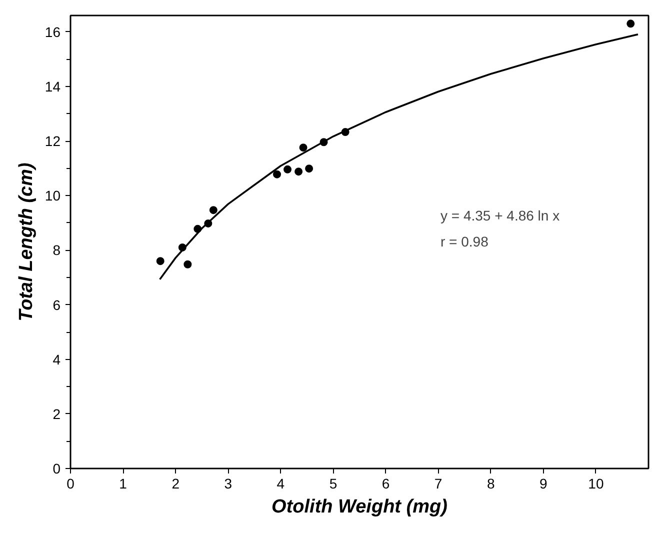 This screenshot has height=533, width=665. I want to click on x-tick-label: 8, so click(490, 484).